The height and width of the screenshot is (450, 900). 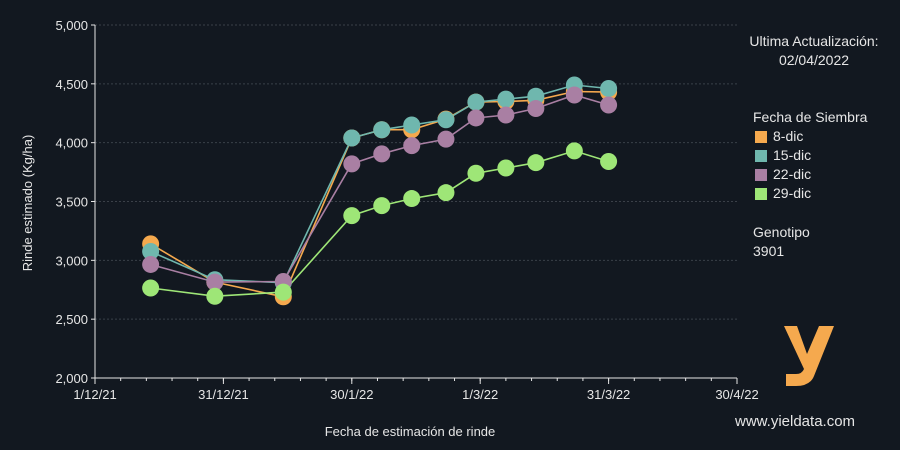 What do you see at coordinates (792, 155) in the screenshot?
I see `legend-label: 15-dic` at bounding box center [792, 155].